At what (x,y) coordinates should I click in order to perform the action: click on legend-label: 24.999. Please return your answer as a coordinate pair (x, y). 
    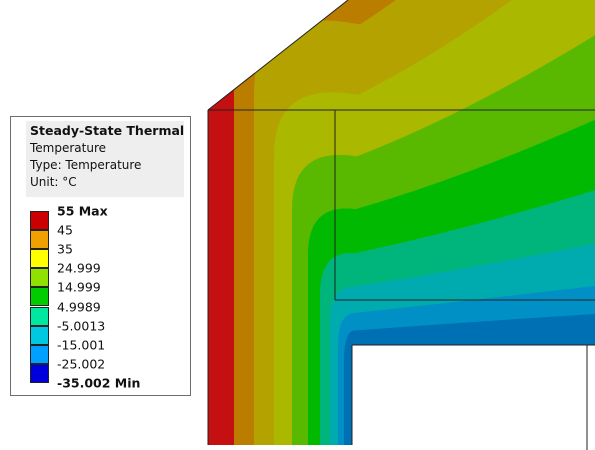
    Looking at the image, I should click on (79, 268).